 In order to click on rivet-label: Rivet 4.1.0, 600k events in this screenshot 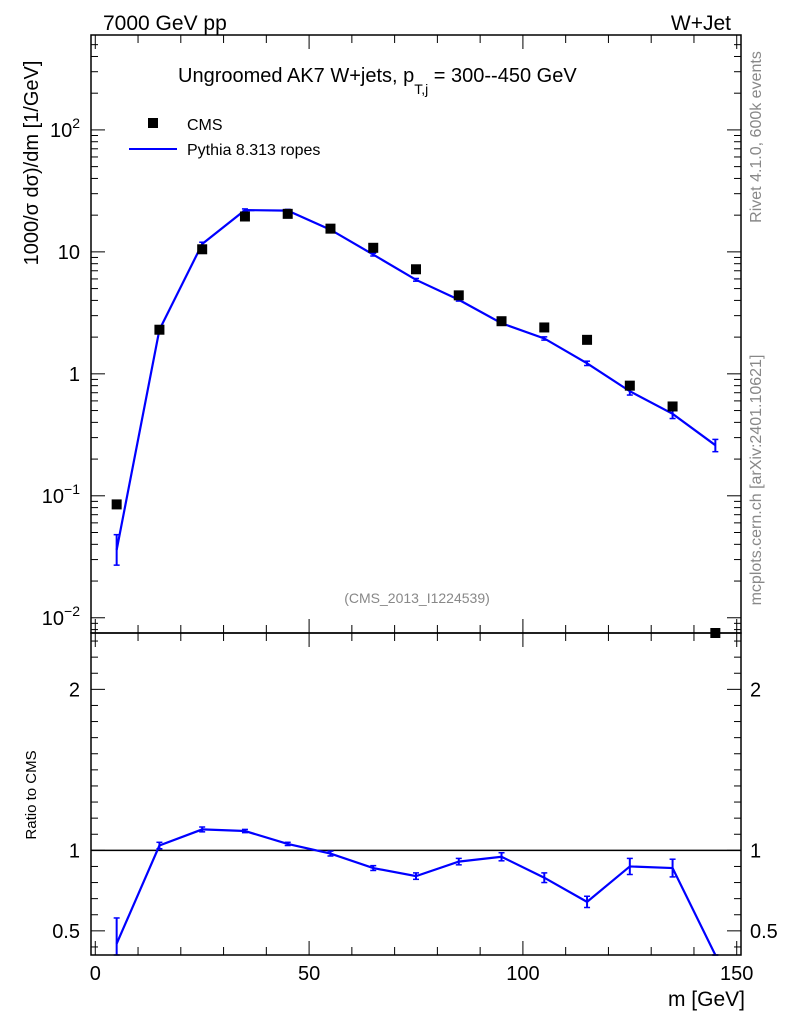, I will do `click(756, 137)`.